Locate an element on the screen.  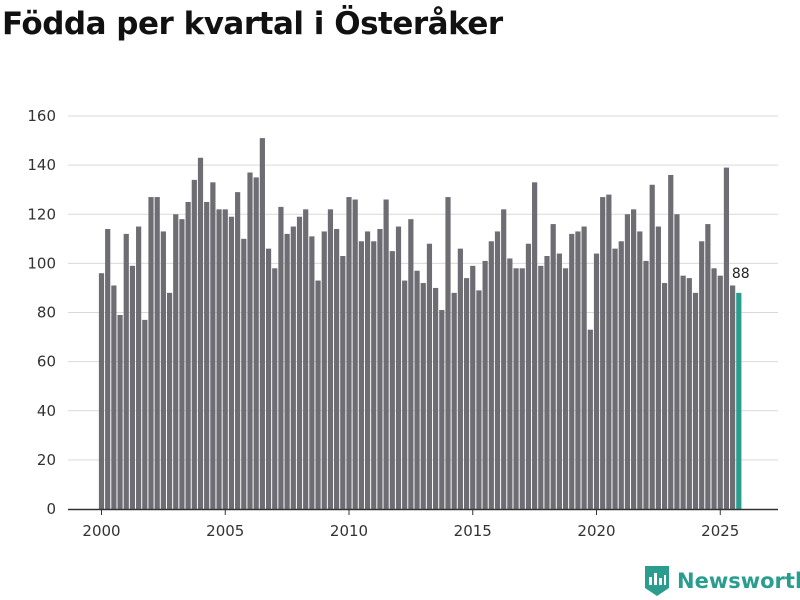
x-tick-label: 2010 is located at coordinates (349, 531).